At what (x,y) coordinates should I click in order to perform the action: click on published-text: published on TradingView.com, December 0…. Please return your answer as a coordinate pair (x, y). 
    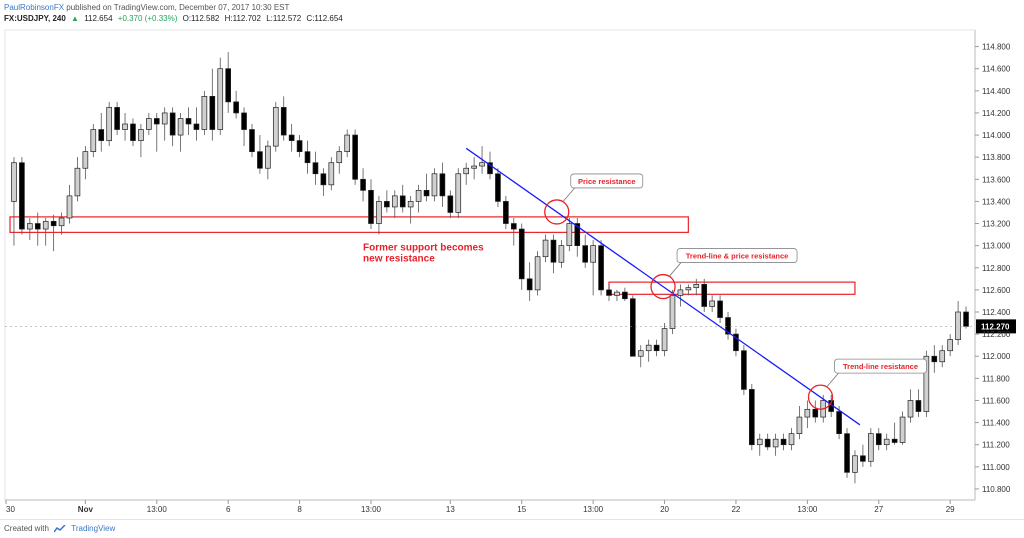
    Looking at the image, I should click on (178, 7).